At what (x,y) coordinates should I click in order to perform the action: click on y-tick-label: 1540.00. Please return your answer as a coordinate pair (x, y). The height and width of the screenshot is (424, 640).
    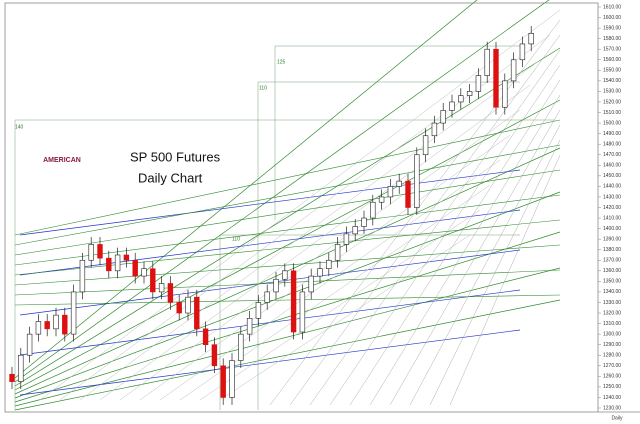
    Looking at the image, I should click on (612, 81).